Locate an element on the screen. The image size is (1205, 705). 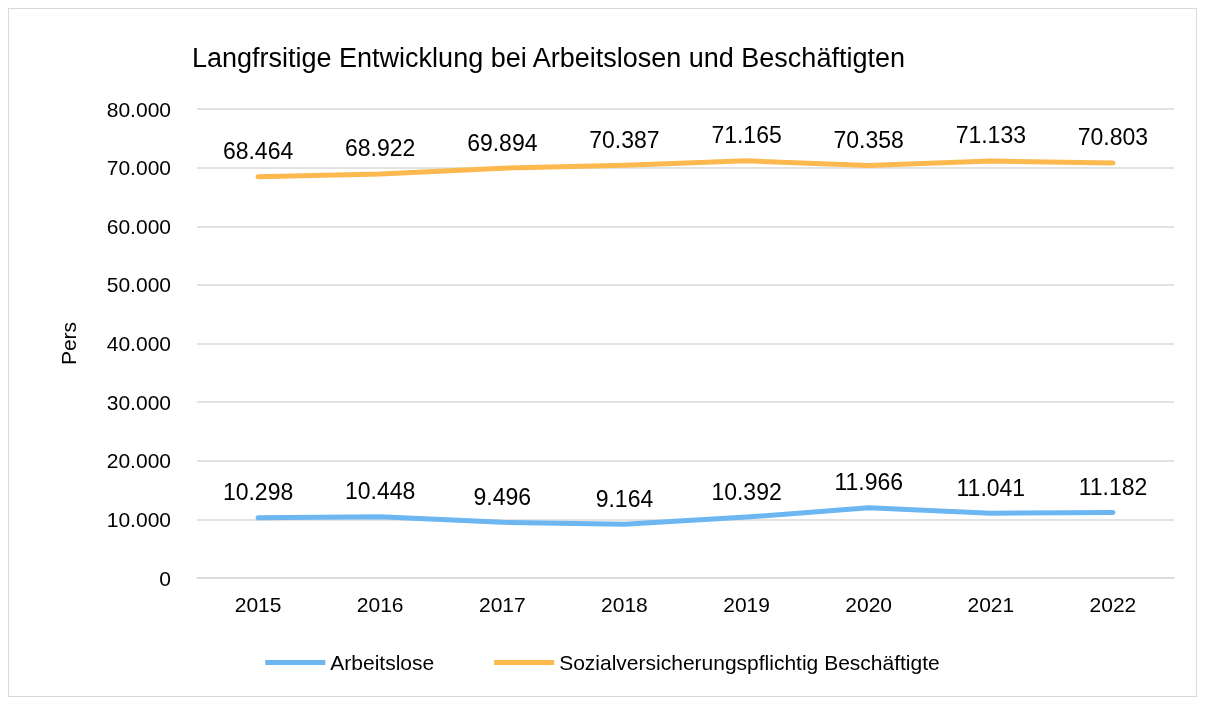
data-label: 11.041 is located at coordinates (991, 487).